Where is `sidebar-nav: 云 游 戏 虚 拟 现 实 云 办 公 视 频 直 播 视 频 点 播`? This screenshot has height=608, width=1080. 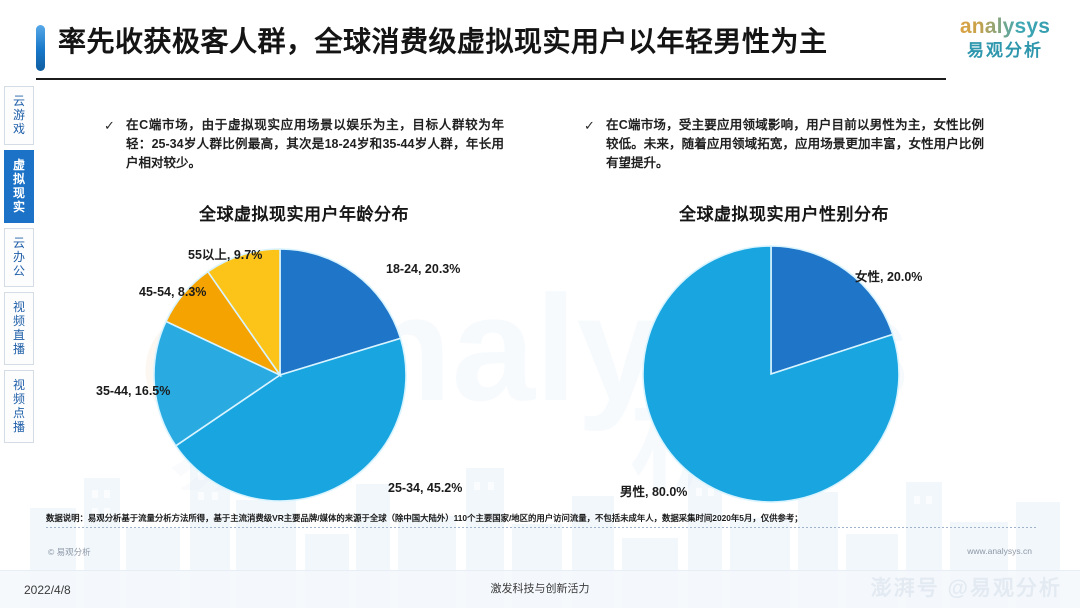
sidebar-nav: 云 游 戏 虚 拟 现 实 云 办 公 视 频 直 播 视 频 点 播 is located at coordinates (19, 267).